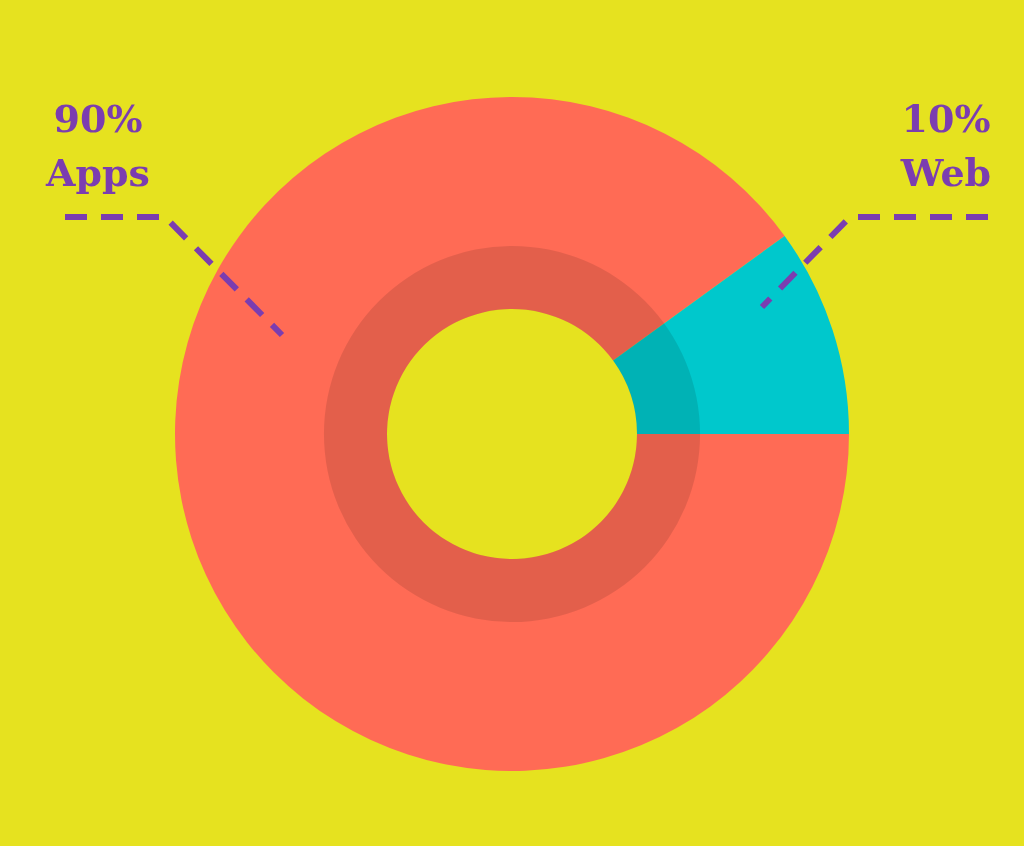 Image resolution: width=1024 pixels, height=846 pixels. I want to click on data-label: 90%, so click(98, 118).